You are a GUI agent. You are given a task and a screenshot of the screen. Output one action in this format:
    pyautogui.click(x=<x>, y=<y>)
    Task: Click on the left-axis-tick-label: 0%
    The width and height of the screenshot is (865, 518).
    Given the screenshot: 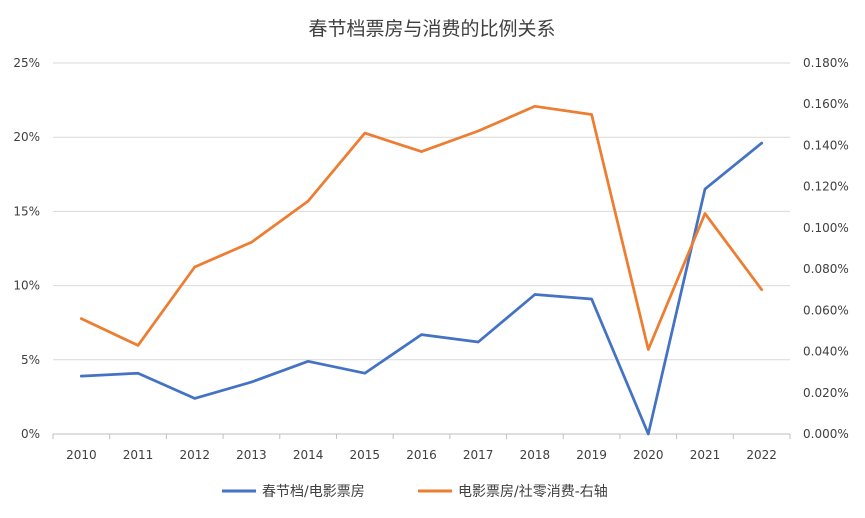 What is the action you would take?
    pyautogui.click(x=30, y=434)
    